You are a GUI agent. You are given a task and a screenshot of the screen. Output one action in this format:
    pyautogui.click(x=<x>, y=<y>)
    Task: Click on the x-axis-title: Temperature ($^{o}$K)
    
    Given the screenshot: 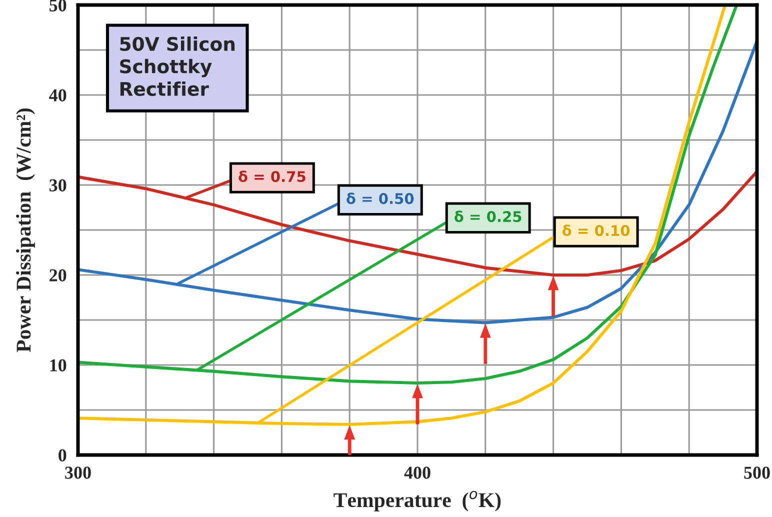 What is the action you would take?
    pyautogui.click(x=417, y=501)
    